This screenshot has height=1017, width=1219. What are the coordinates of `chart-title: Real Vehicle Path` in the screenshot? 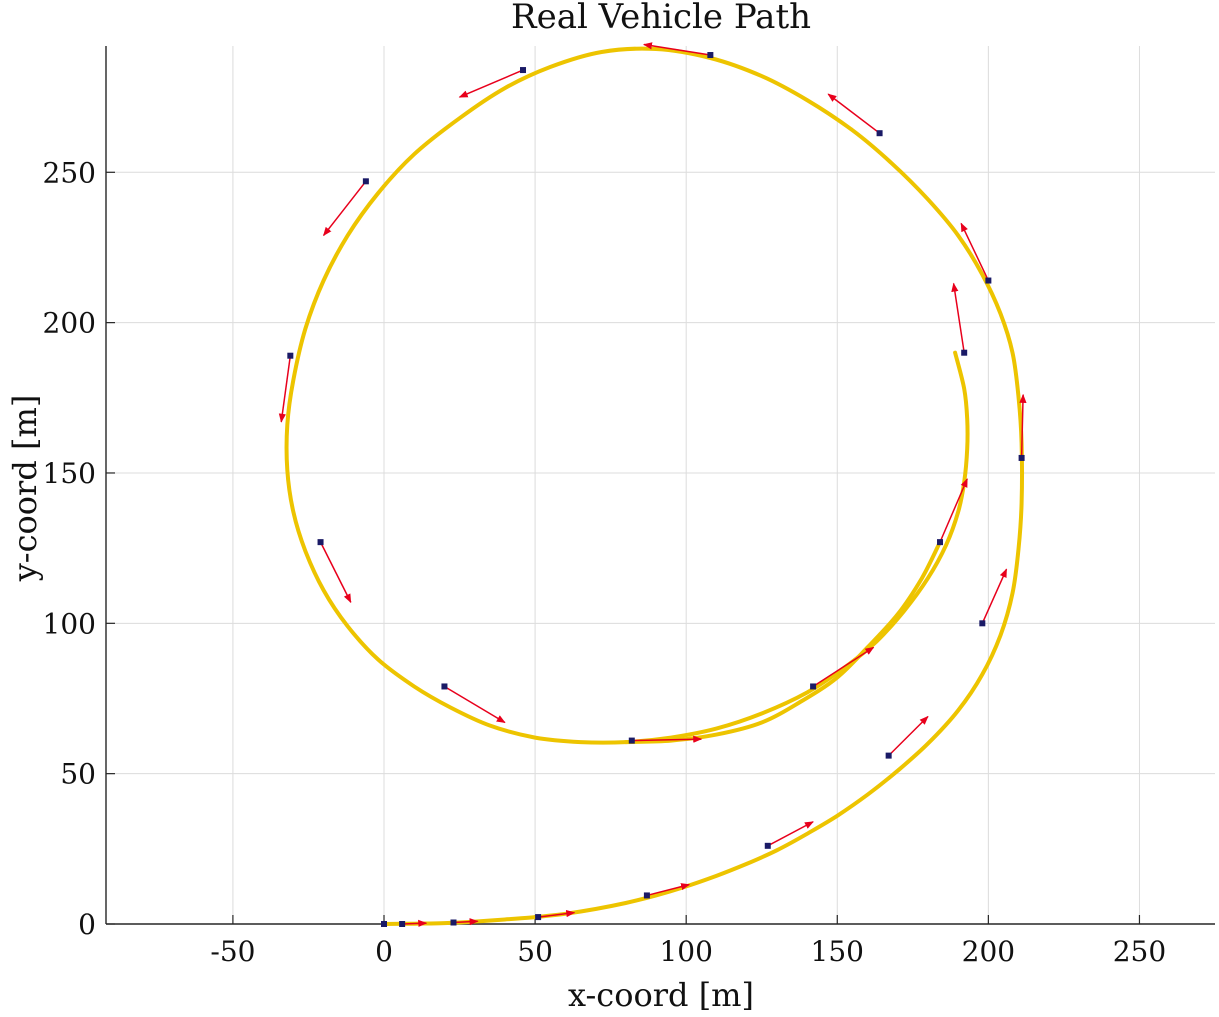 It's located at (661, 18).